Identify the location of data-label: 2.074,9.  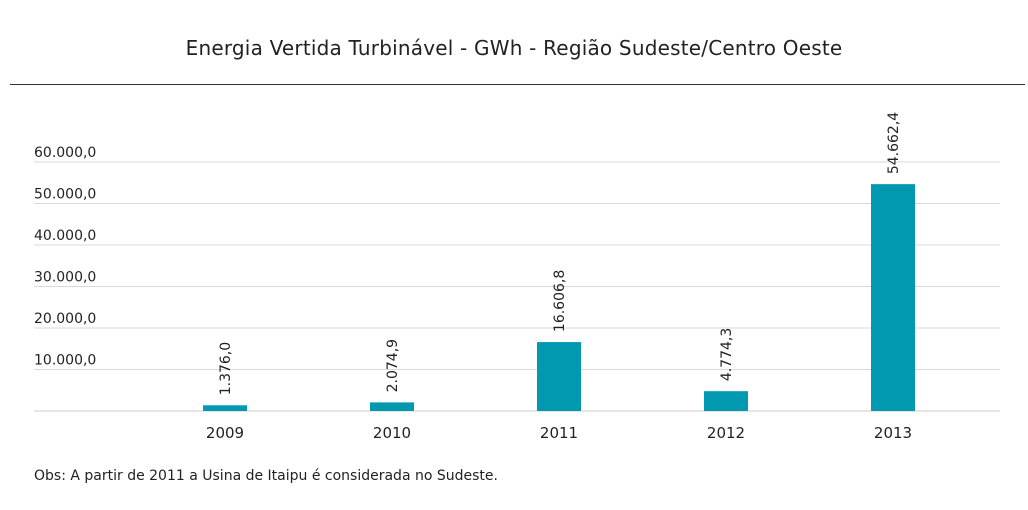
(393, 365).